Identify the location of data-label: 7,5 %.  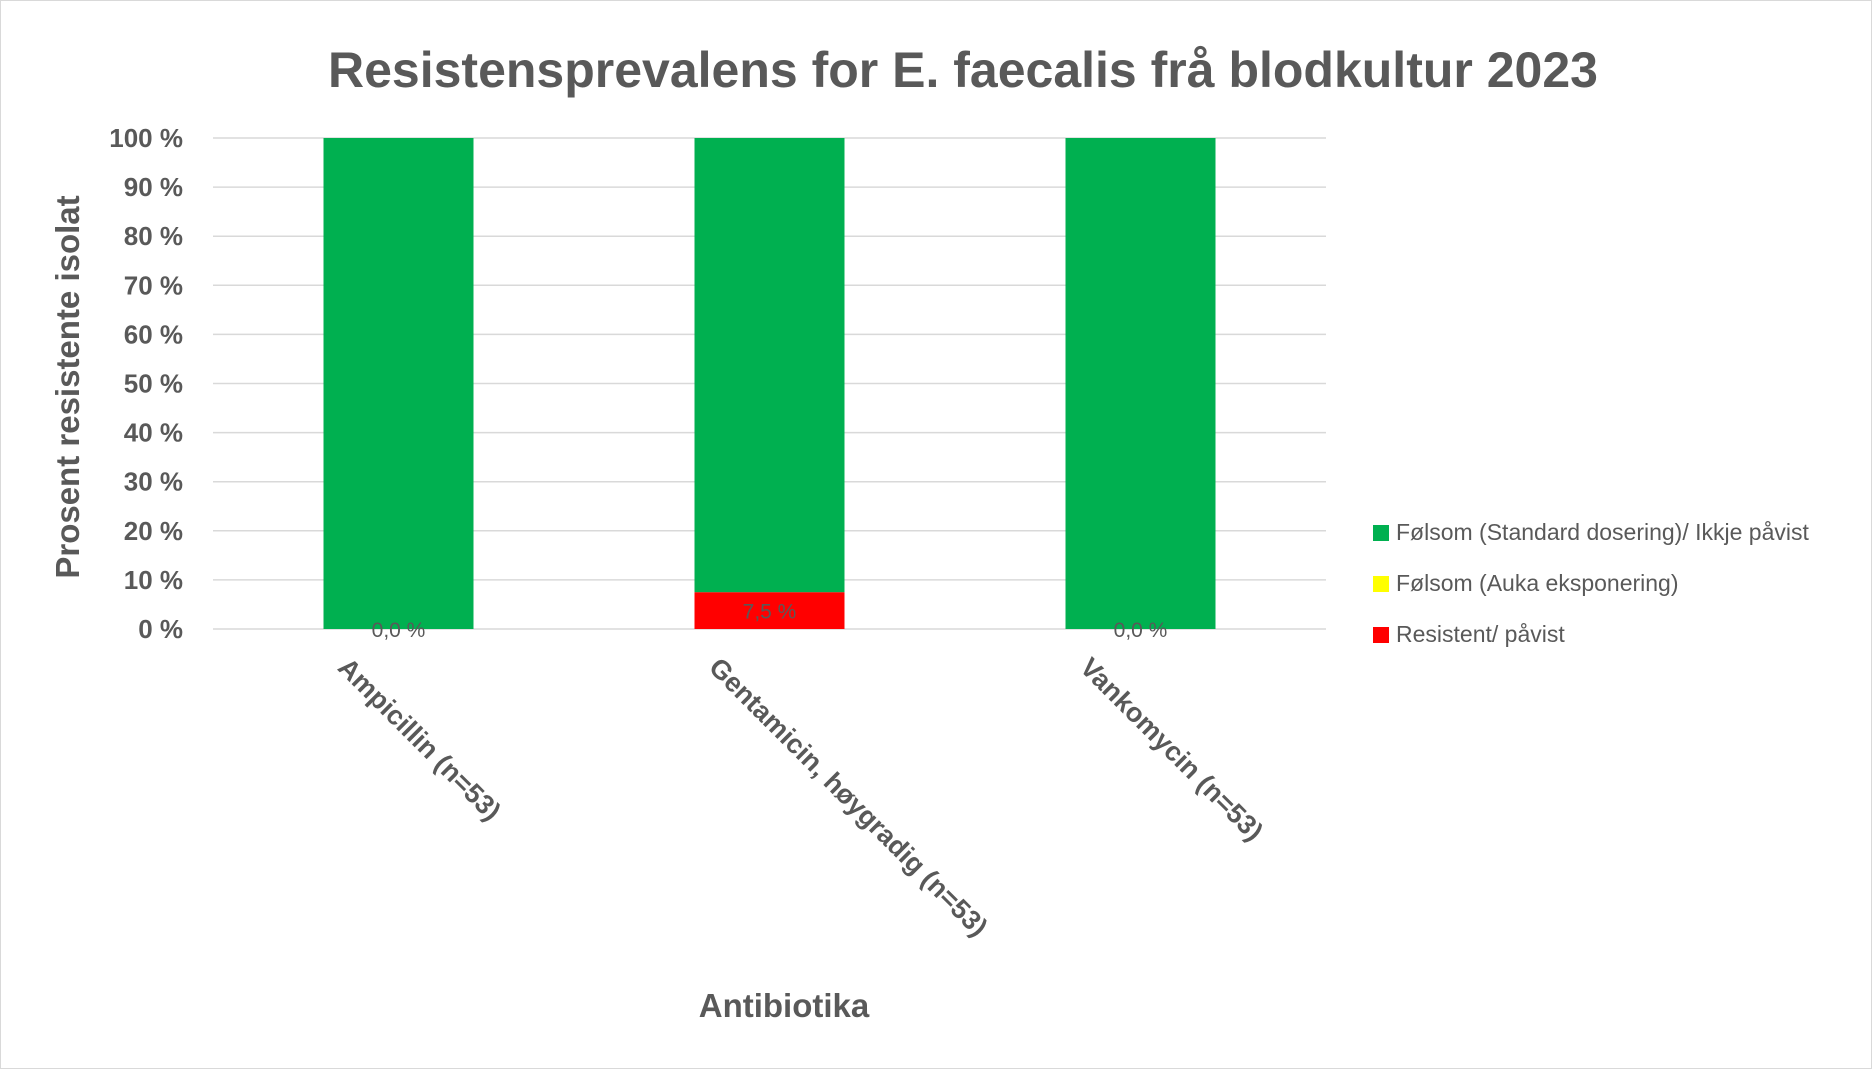
(770, 612).